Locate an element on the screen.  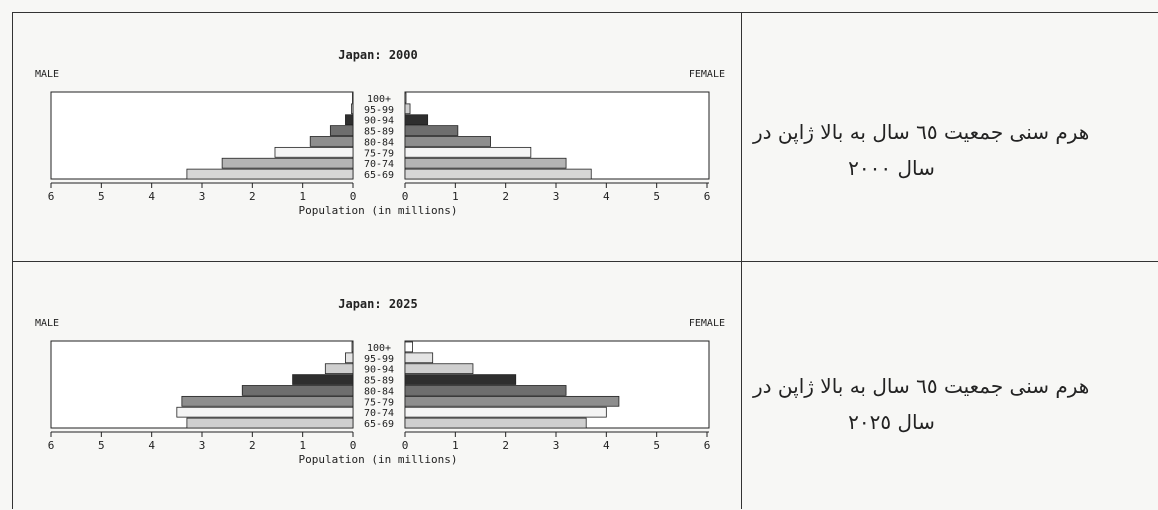
chart-title: Japan: 2000 is located at coordinates (377, 55).